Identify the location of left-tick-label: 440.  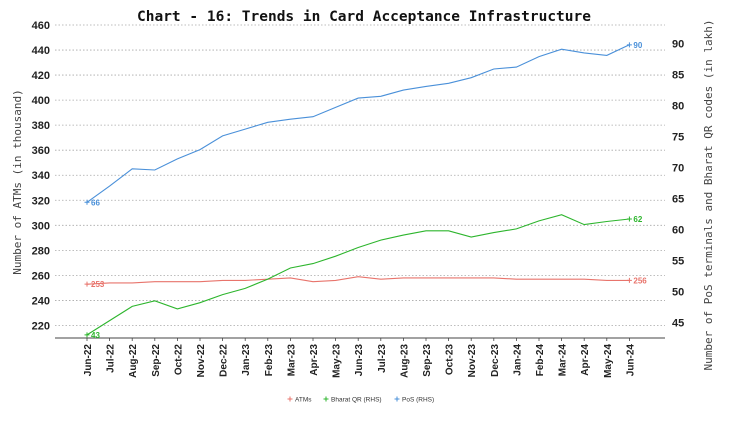
(41, 51).